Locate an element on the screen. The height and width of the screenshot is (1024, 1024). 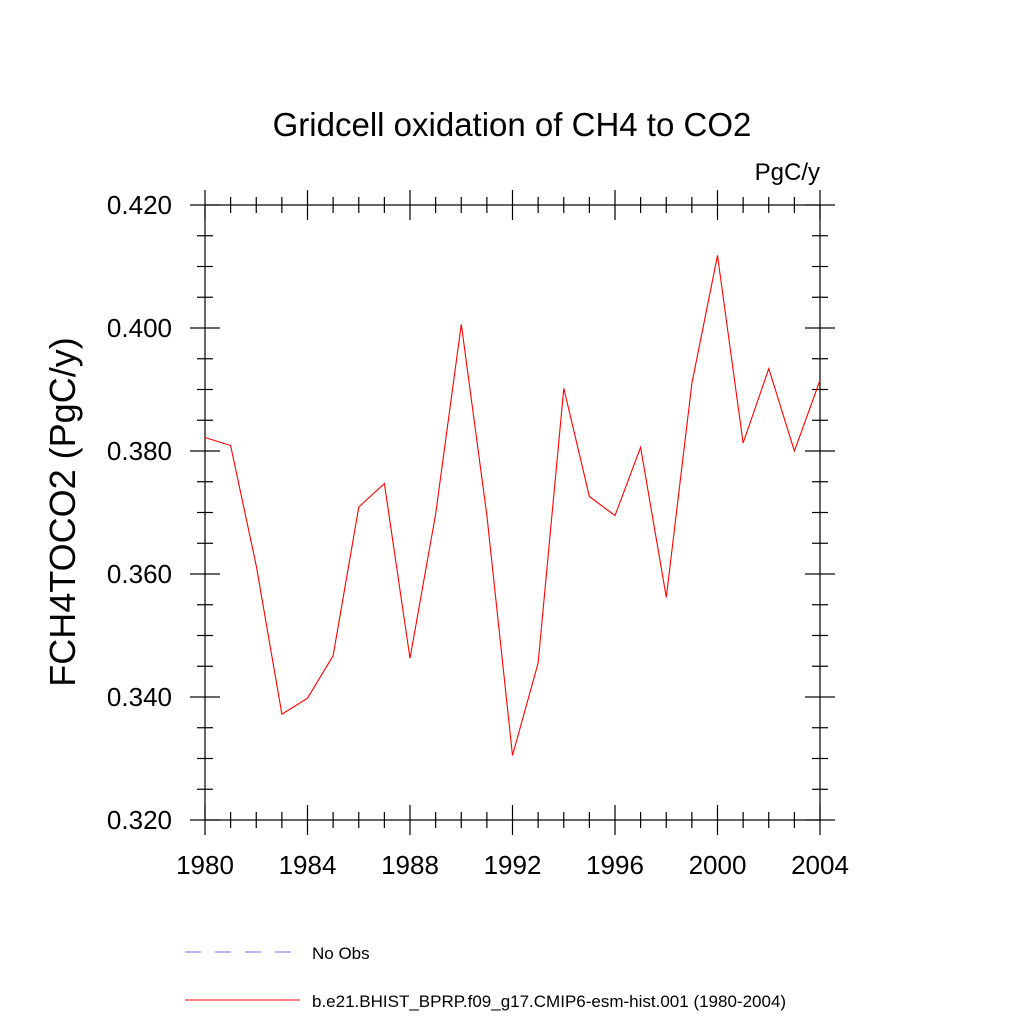
x-tick-label: 1984 is located at coordinates (308, 865).